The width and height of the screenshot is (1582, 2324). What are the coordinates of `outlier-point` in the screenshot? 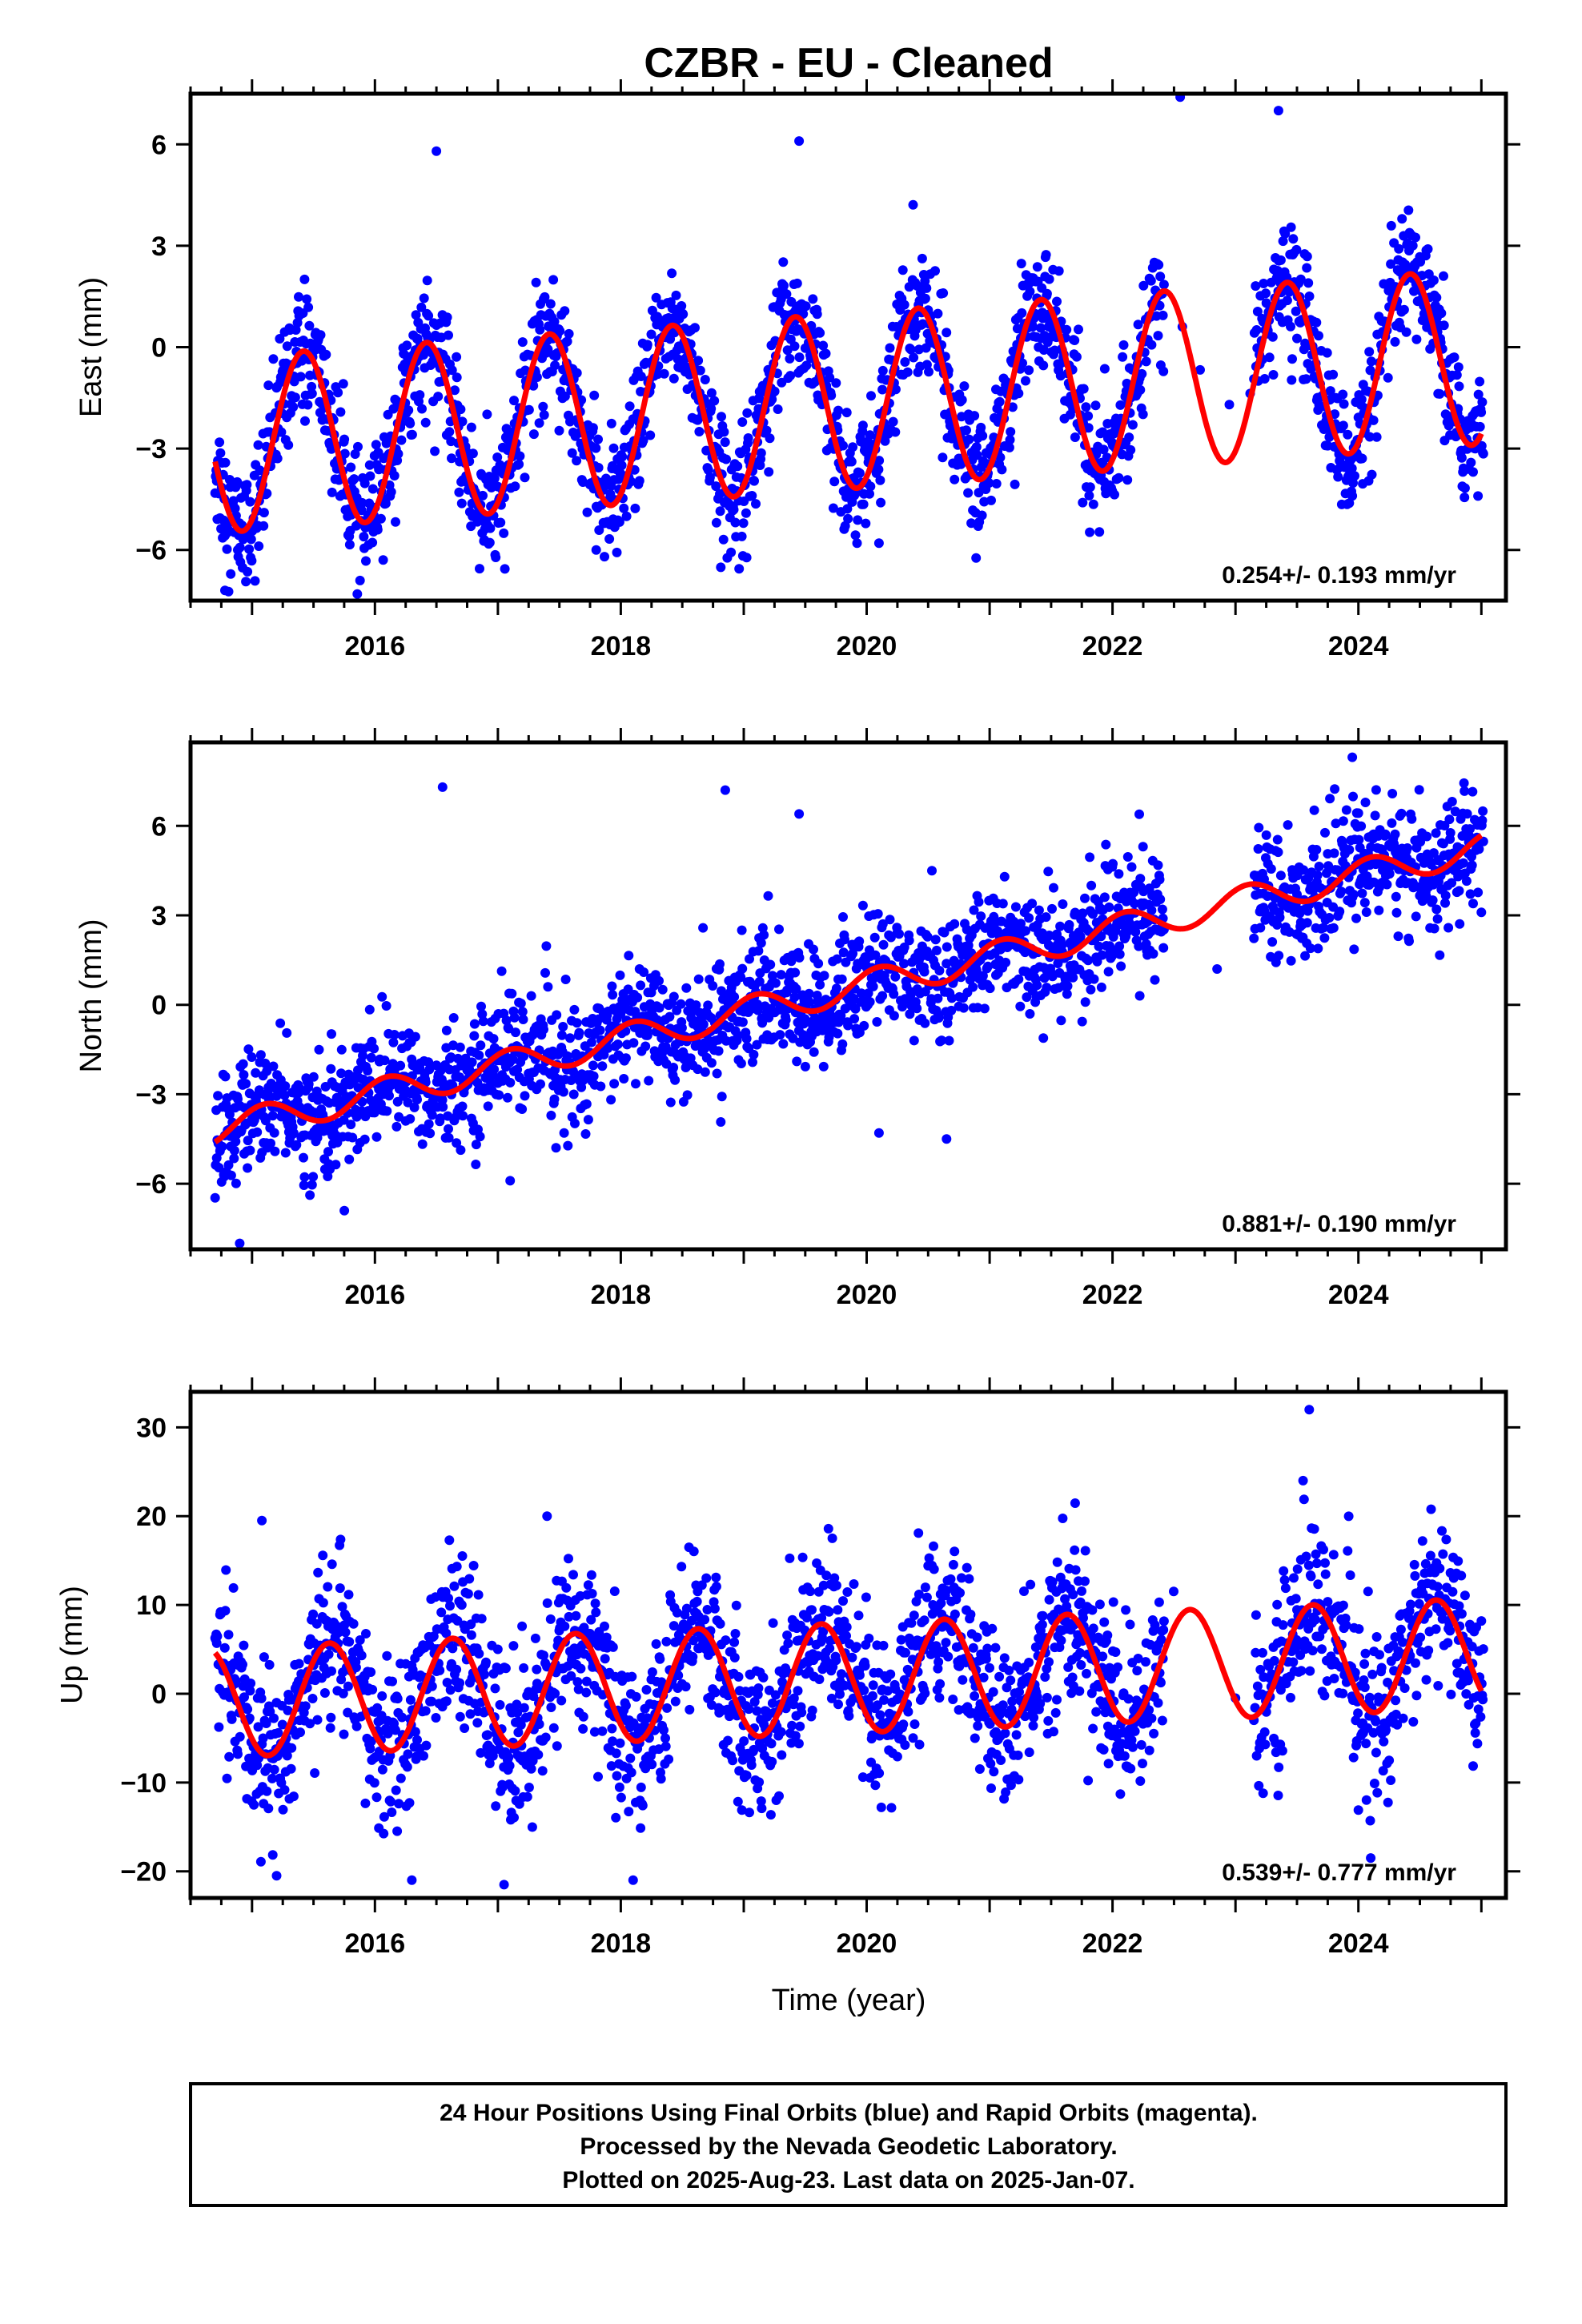 It's located at (511, 1181).